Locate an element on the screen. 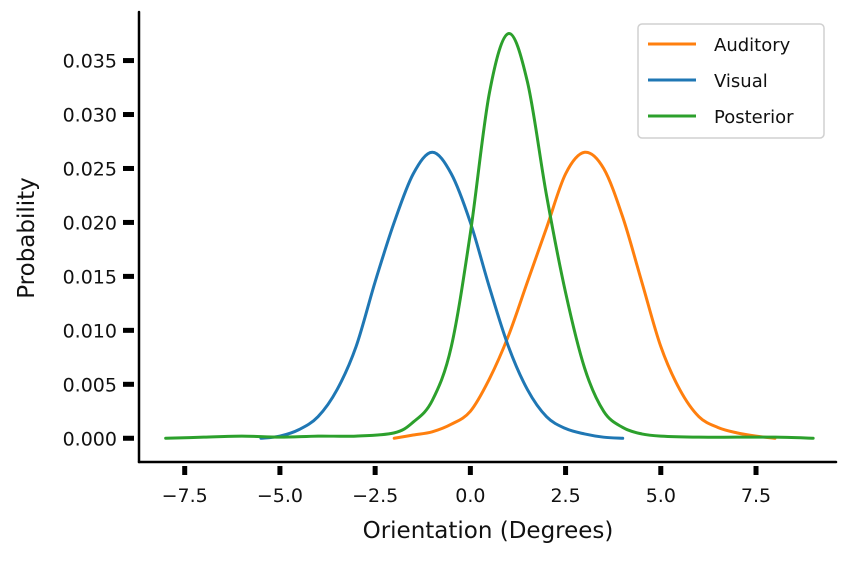 The width and height of the screenshot is (849, 561). y-tick-label: 0.010 is located at coordinates (90, 331).